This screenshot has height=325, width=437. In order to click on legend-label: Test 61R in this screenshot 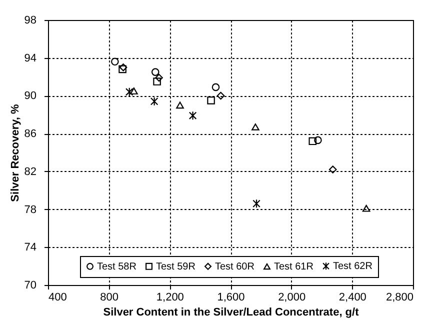, I will do `click(294, 267)`.